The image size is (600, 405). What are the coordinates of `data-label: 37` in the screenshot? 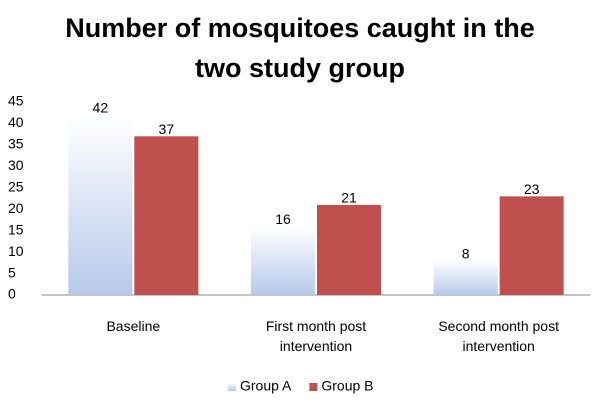 It's located at (167, 129).